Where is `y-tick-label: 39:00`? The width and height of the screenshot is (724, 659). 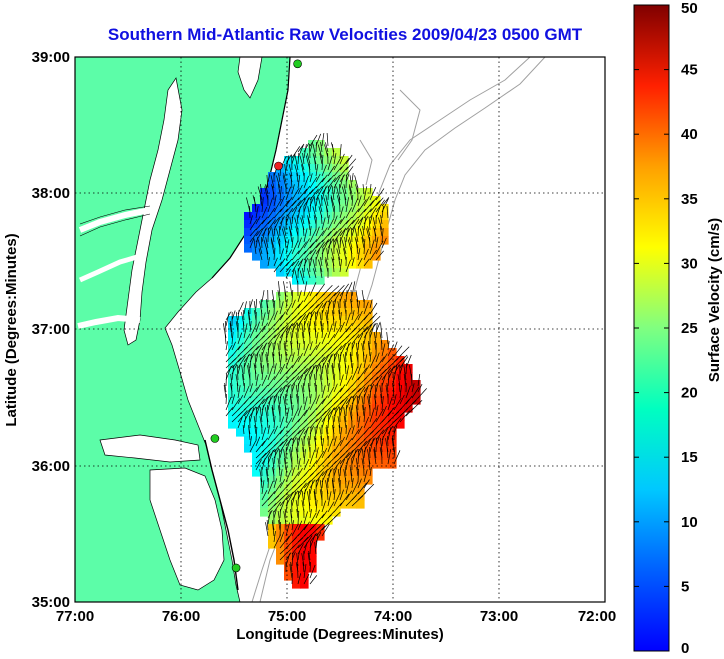 y-tick-label: 39:00 is located at coordinates (51, 57).